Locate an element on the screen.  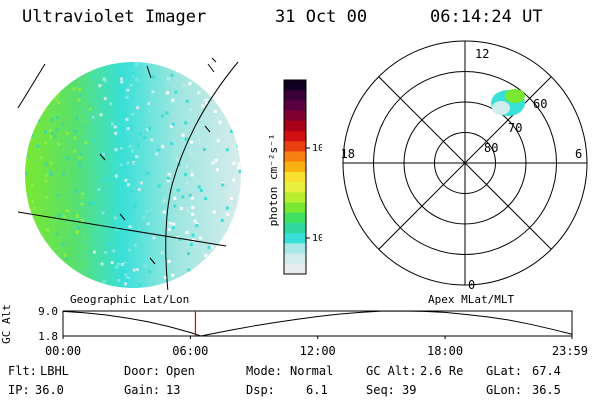
date-label: 31 Oct 00 is located at coordinates (321, 17).